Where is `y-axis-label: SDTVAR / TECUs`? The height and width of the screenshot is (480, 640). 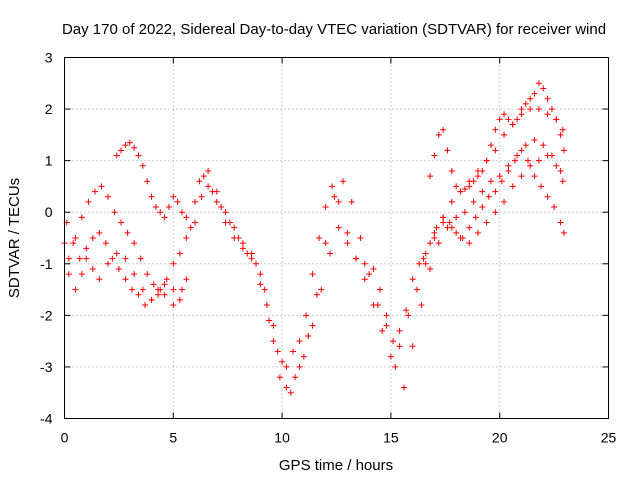 y-axis-label: SDTVAR / TECUs is located at coordinates (14, 238).